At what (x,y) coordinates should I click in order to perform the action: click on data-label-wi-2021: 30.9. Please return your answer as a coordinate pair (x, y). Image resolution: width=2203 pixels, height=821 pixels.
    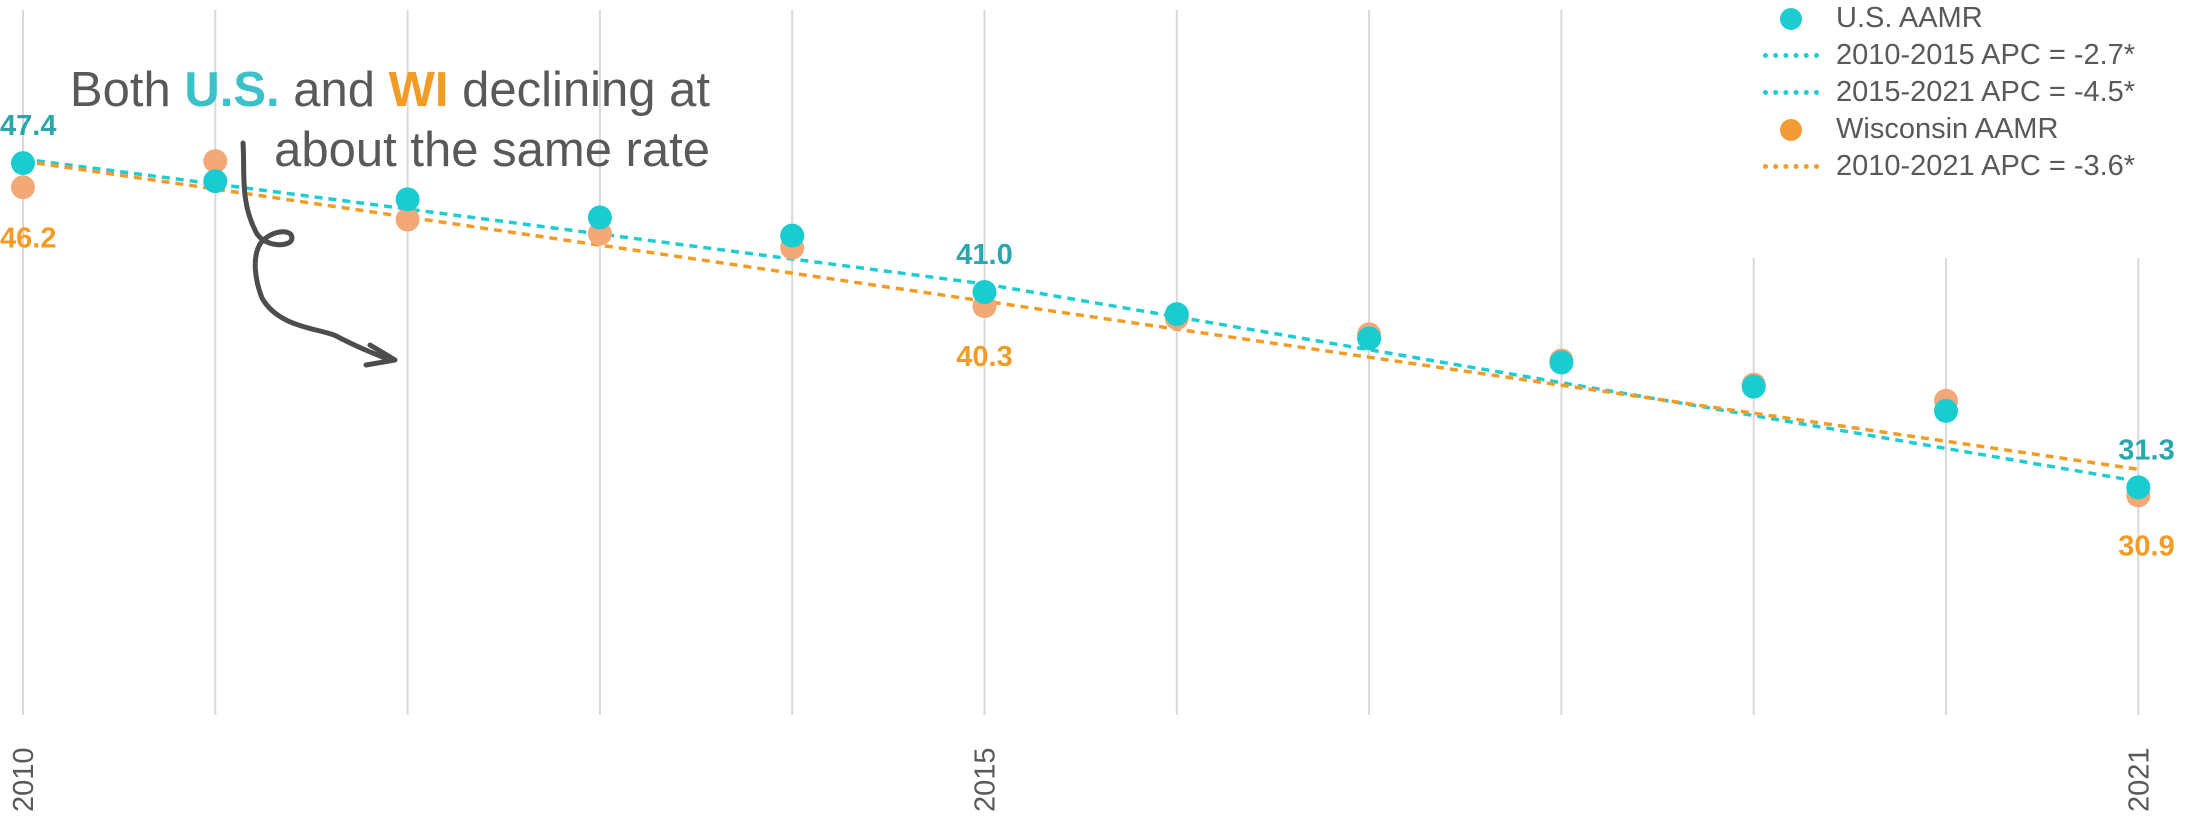
    Looking at the image, I should click on (2146, 546).